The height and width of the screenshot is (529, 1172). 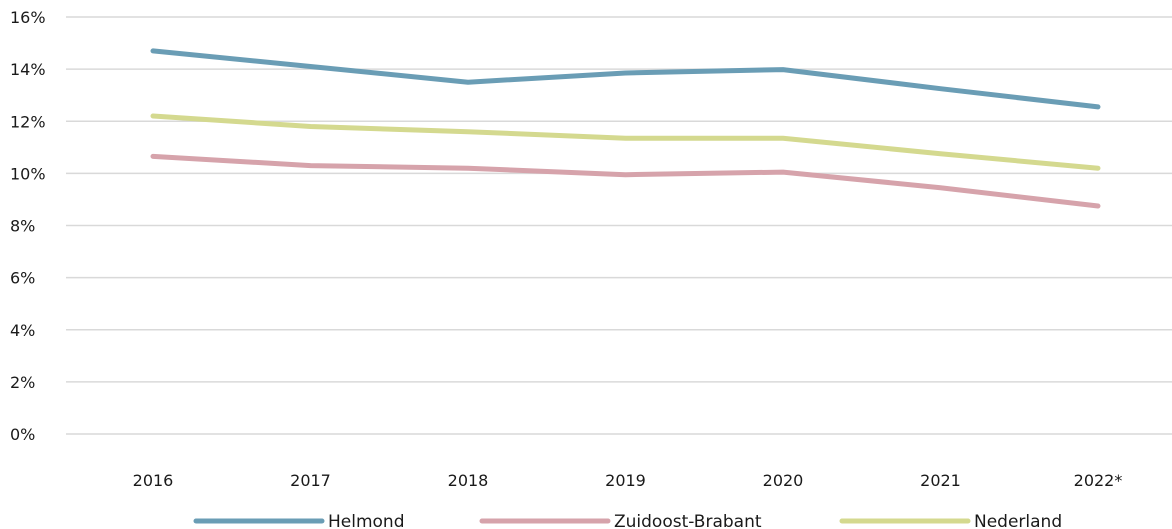 What do you see at coordinates (22, 226) in the screenshot?
I see `y-tick-label: 8%` at bounding box center [22, 226].